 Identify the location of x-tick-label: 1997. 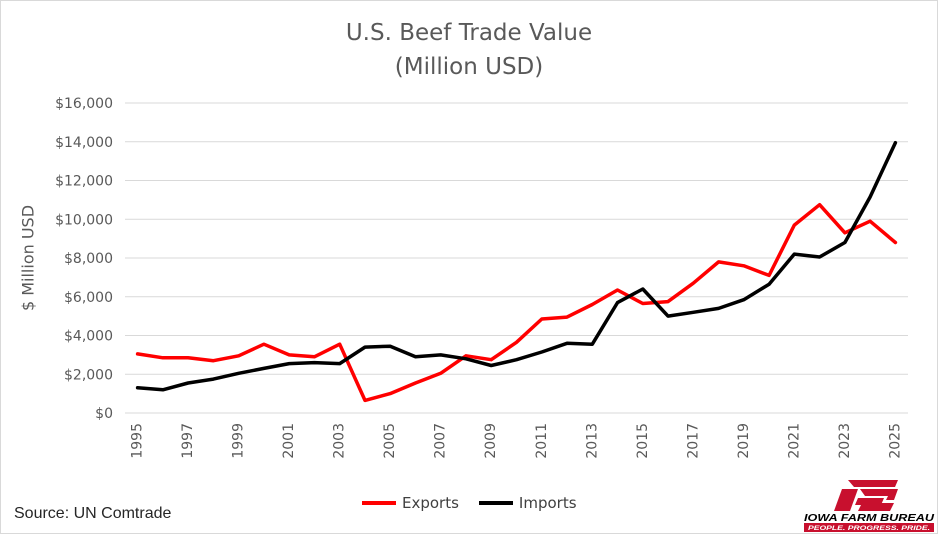
(188, 441).